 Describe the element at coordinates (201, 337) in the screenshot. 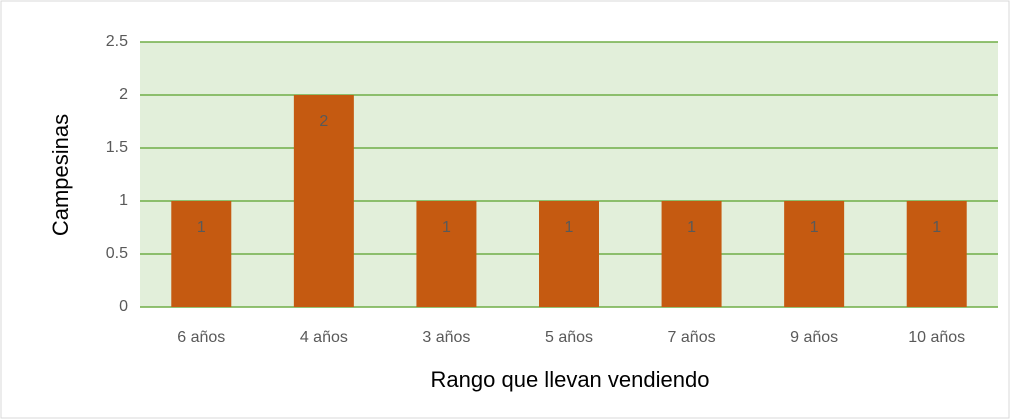

I see `x-tick-label: 6 años` at that location.